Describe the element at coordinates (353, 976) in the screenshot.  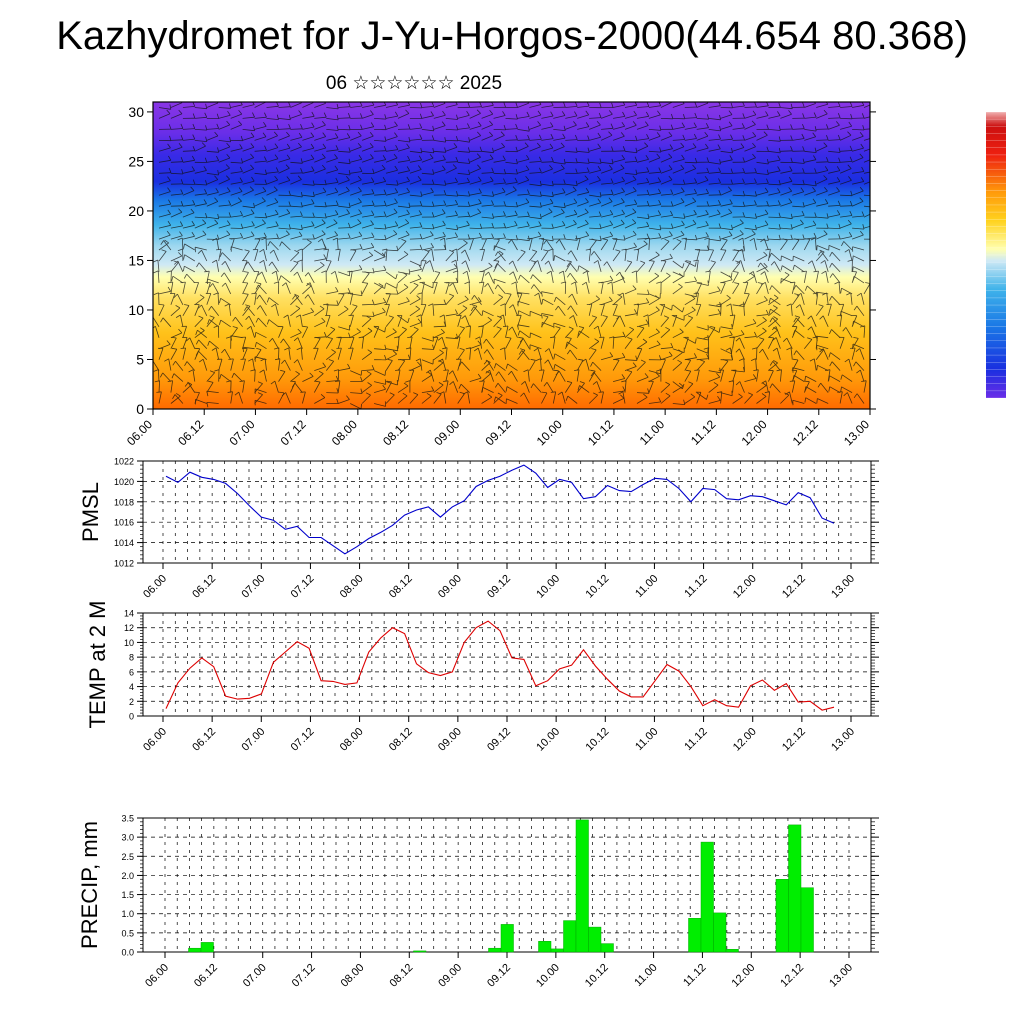
I see `x-tick-label: 08.00` at that location.